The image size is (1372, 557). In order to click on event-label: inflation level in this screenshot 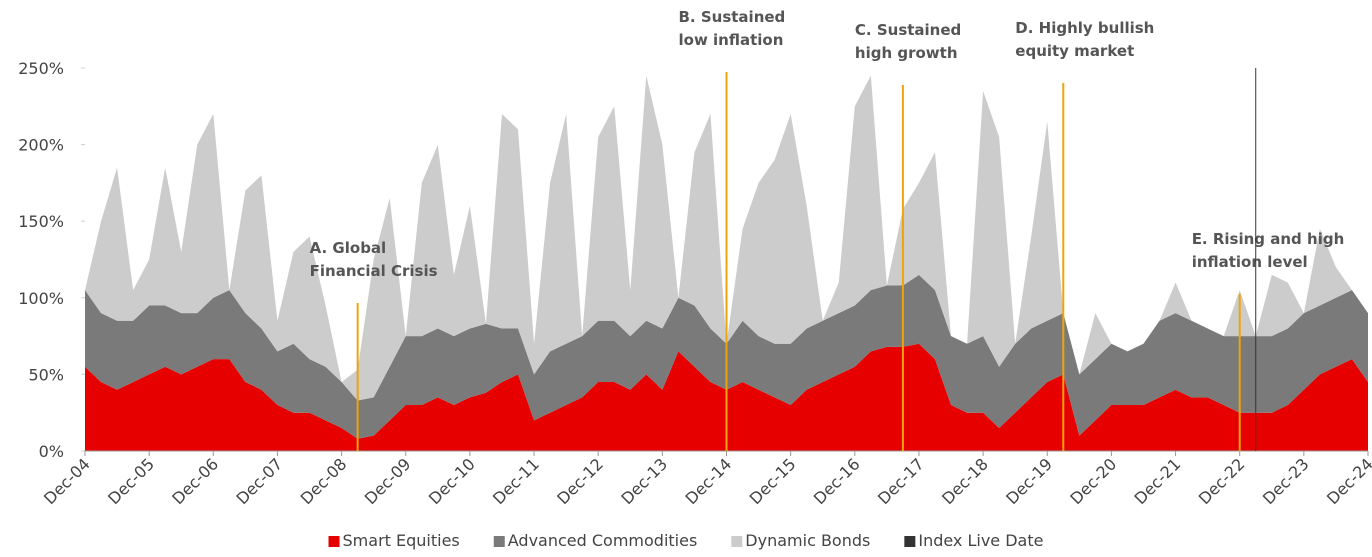, I will do `click(1250, 262)`.